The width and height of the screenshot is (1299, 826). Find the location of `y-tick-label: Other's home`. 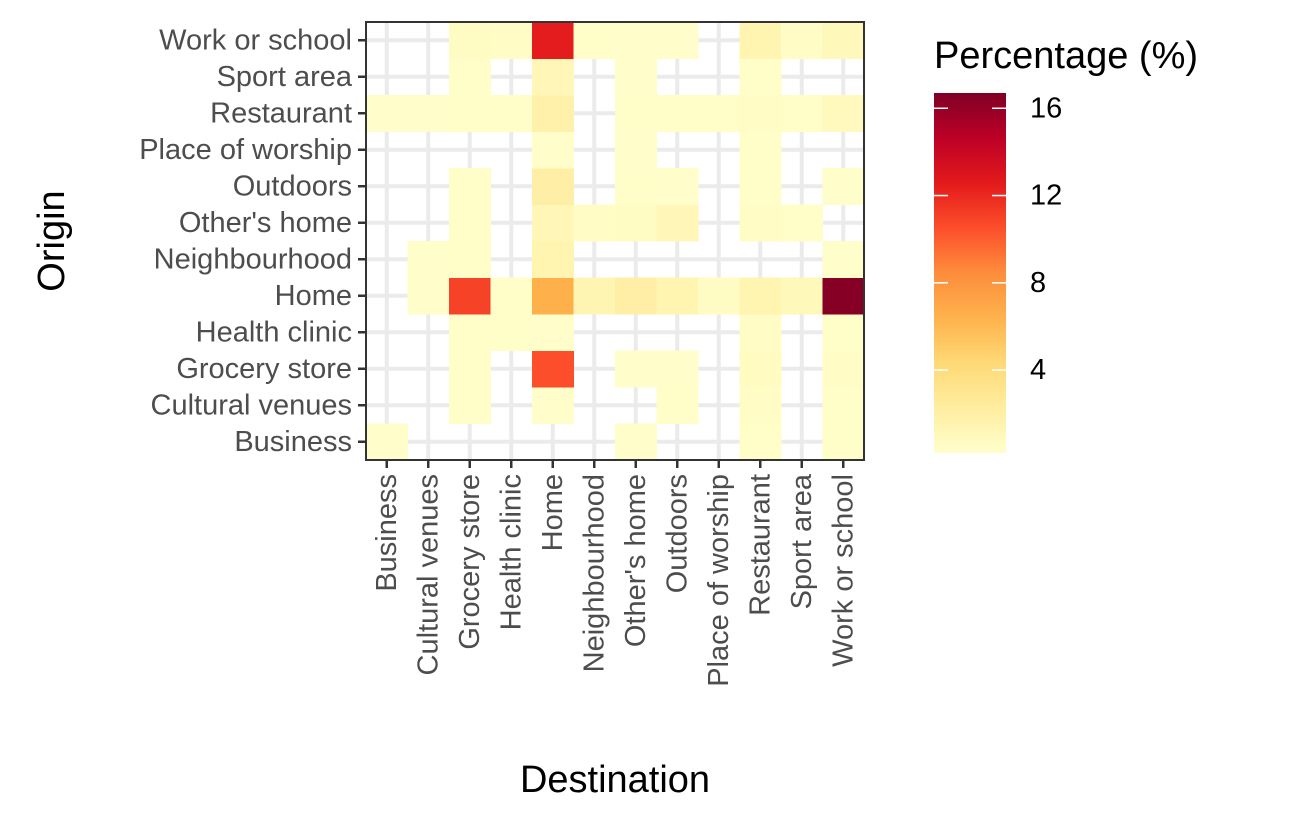

y-tick-label: Other's home is located at coordinates (265, 223).